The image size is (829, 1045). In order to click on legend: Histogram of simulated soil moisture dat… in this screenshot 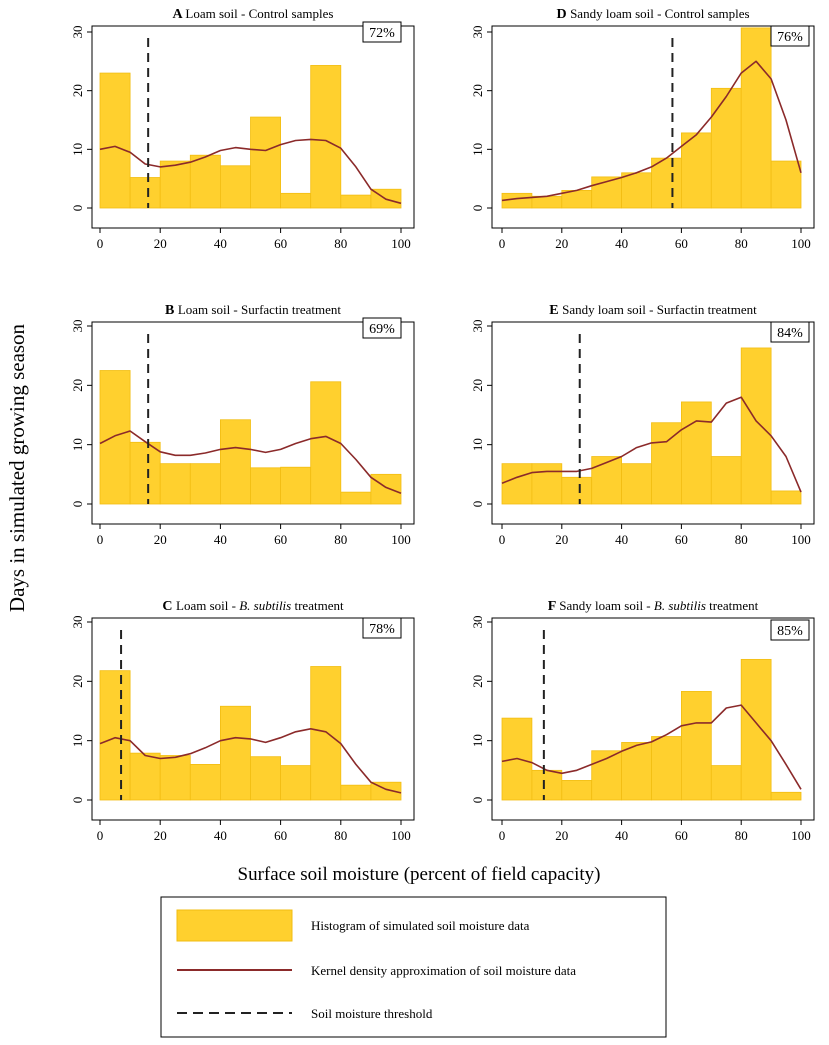, I will do `click(413, 967)`.